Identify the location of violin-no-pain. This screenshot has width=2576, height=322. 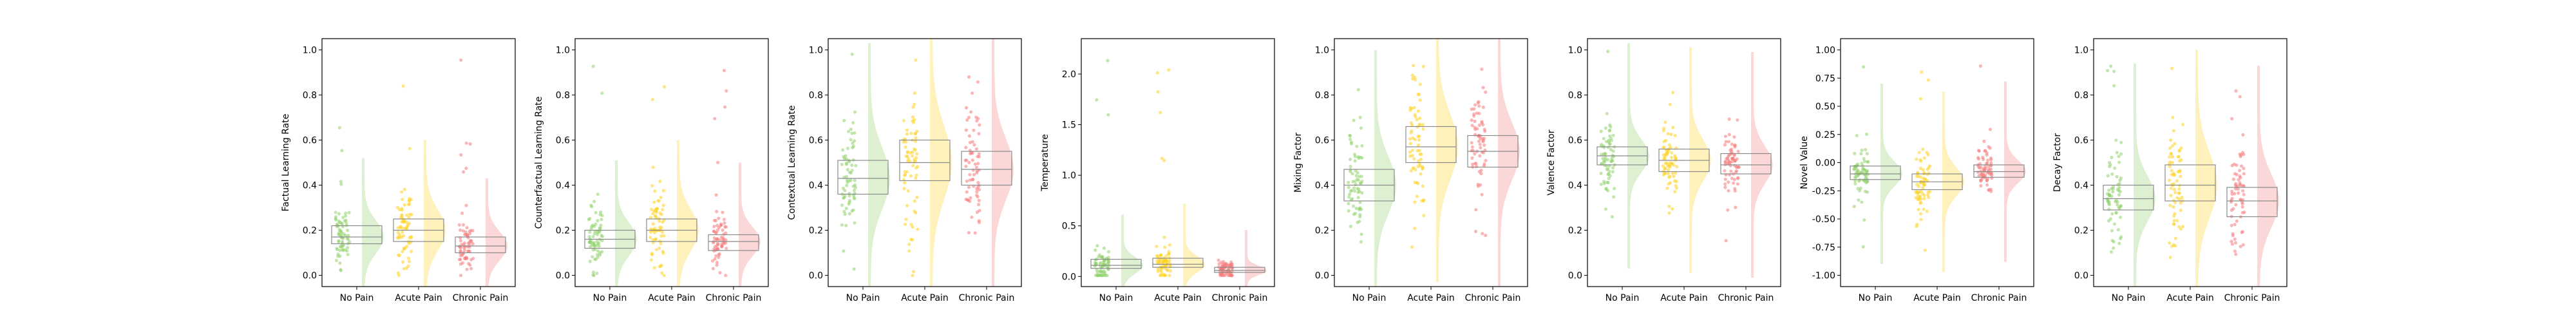
(1385, 168).